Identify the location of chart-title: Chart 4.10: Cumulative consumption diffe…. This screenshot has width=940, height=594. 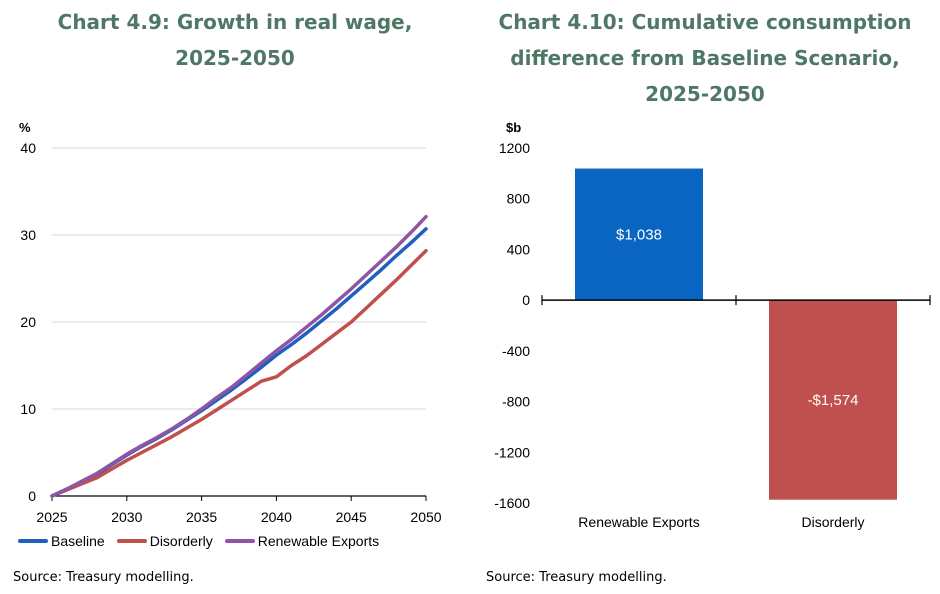
(705, 58).